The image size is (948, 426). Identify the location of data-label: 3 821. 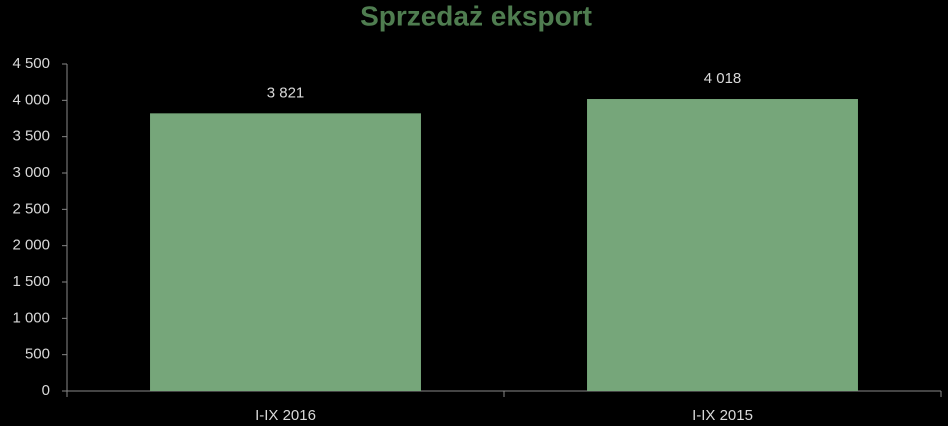
(286, 92).